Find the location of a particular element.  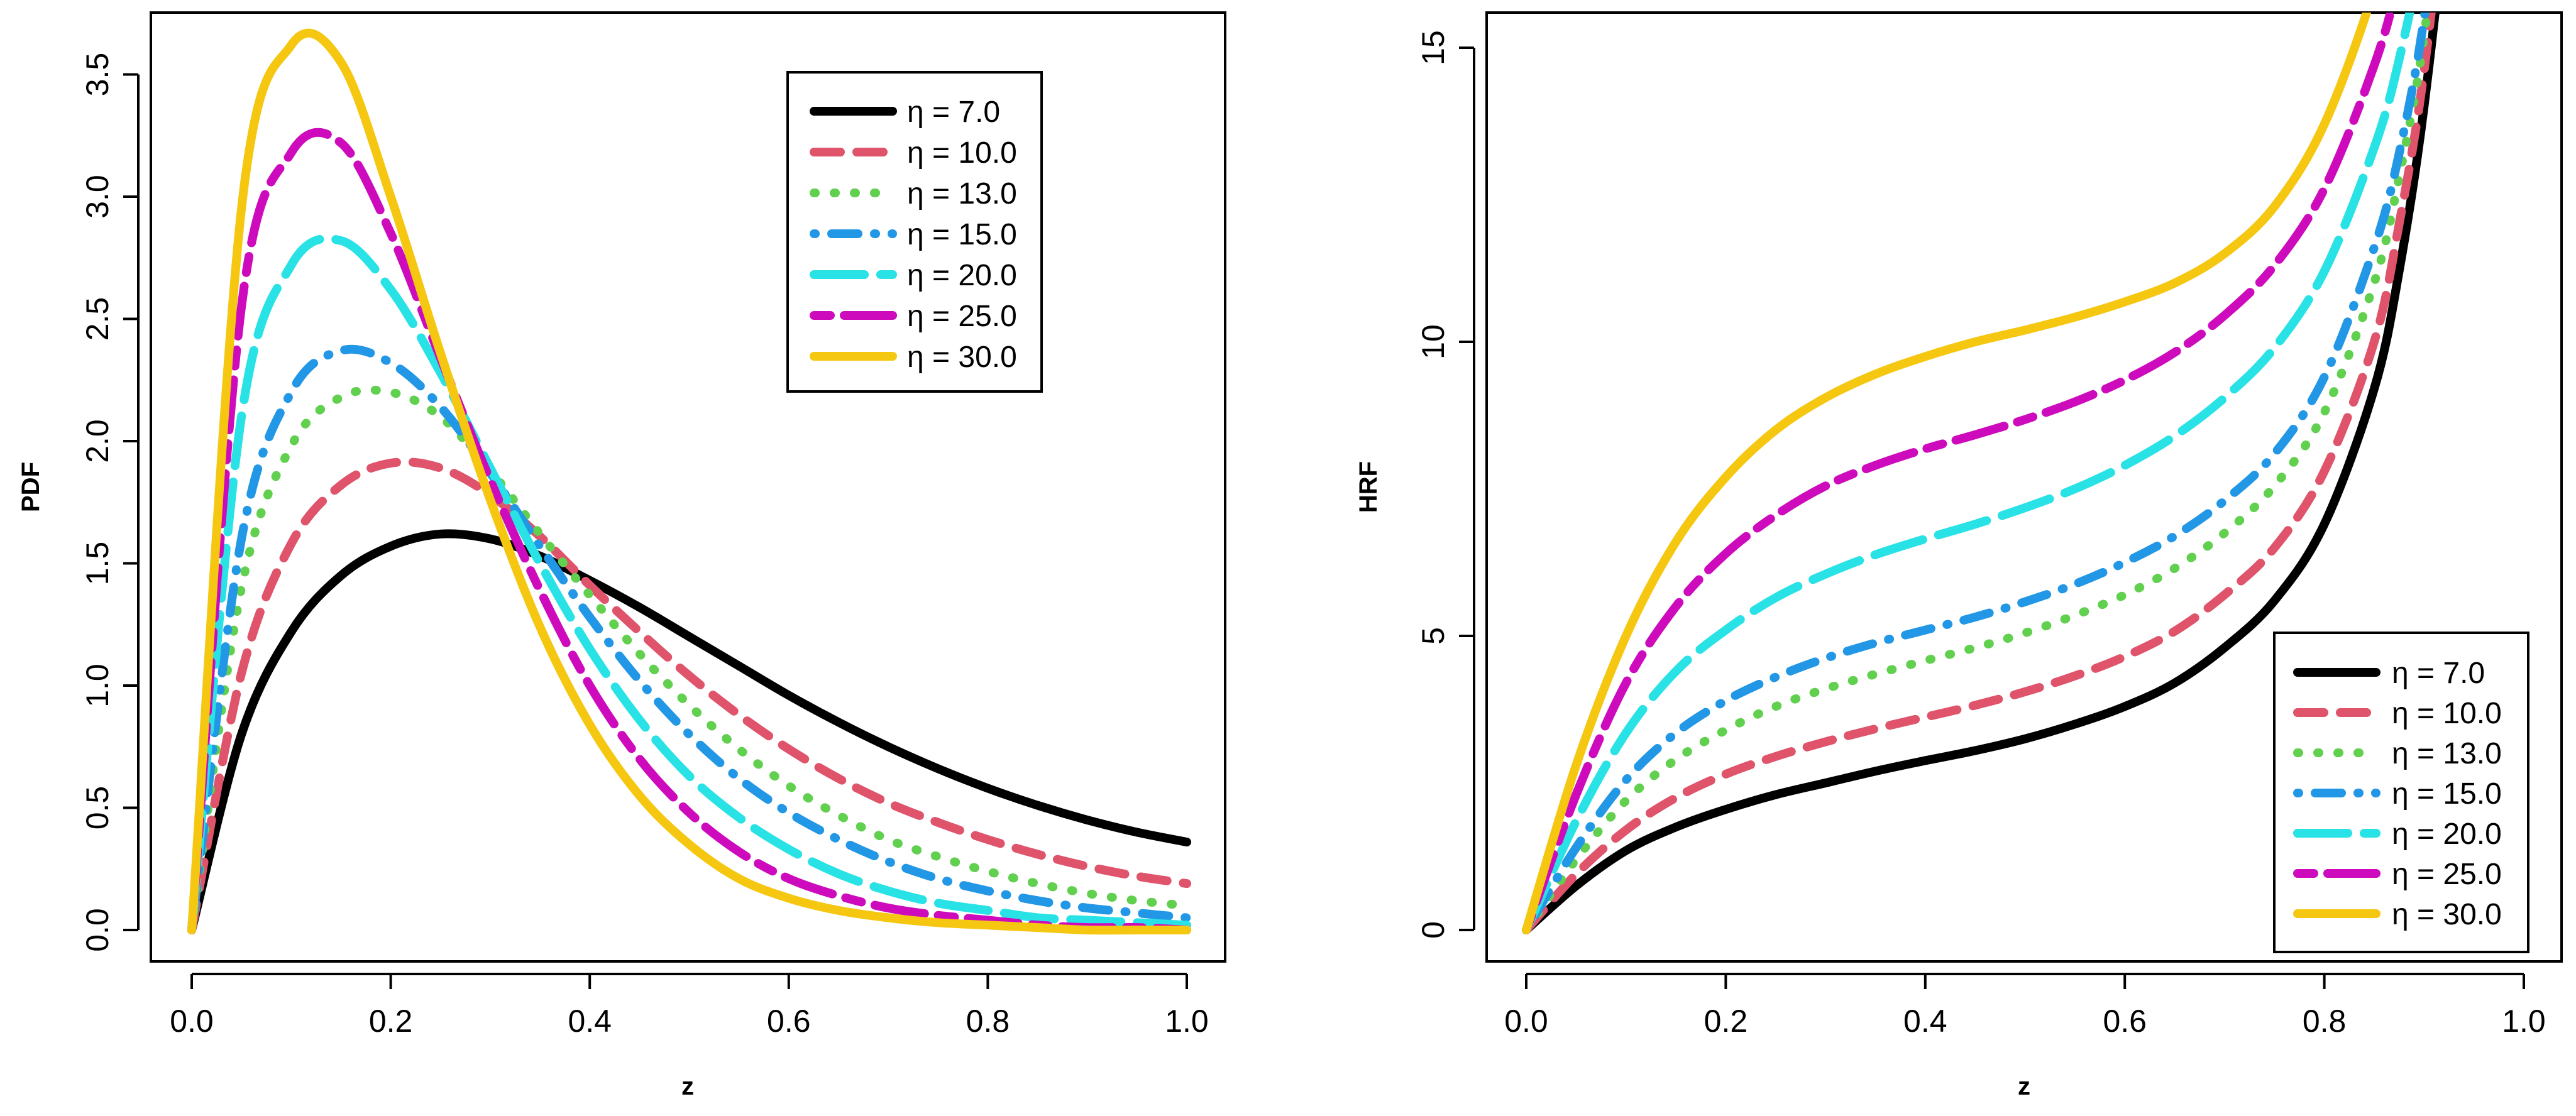

pdf-legend-label-6: η = 30.0 is located at coordinates (962, 357).